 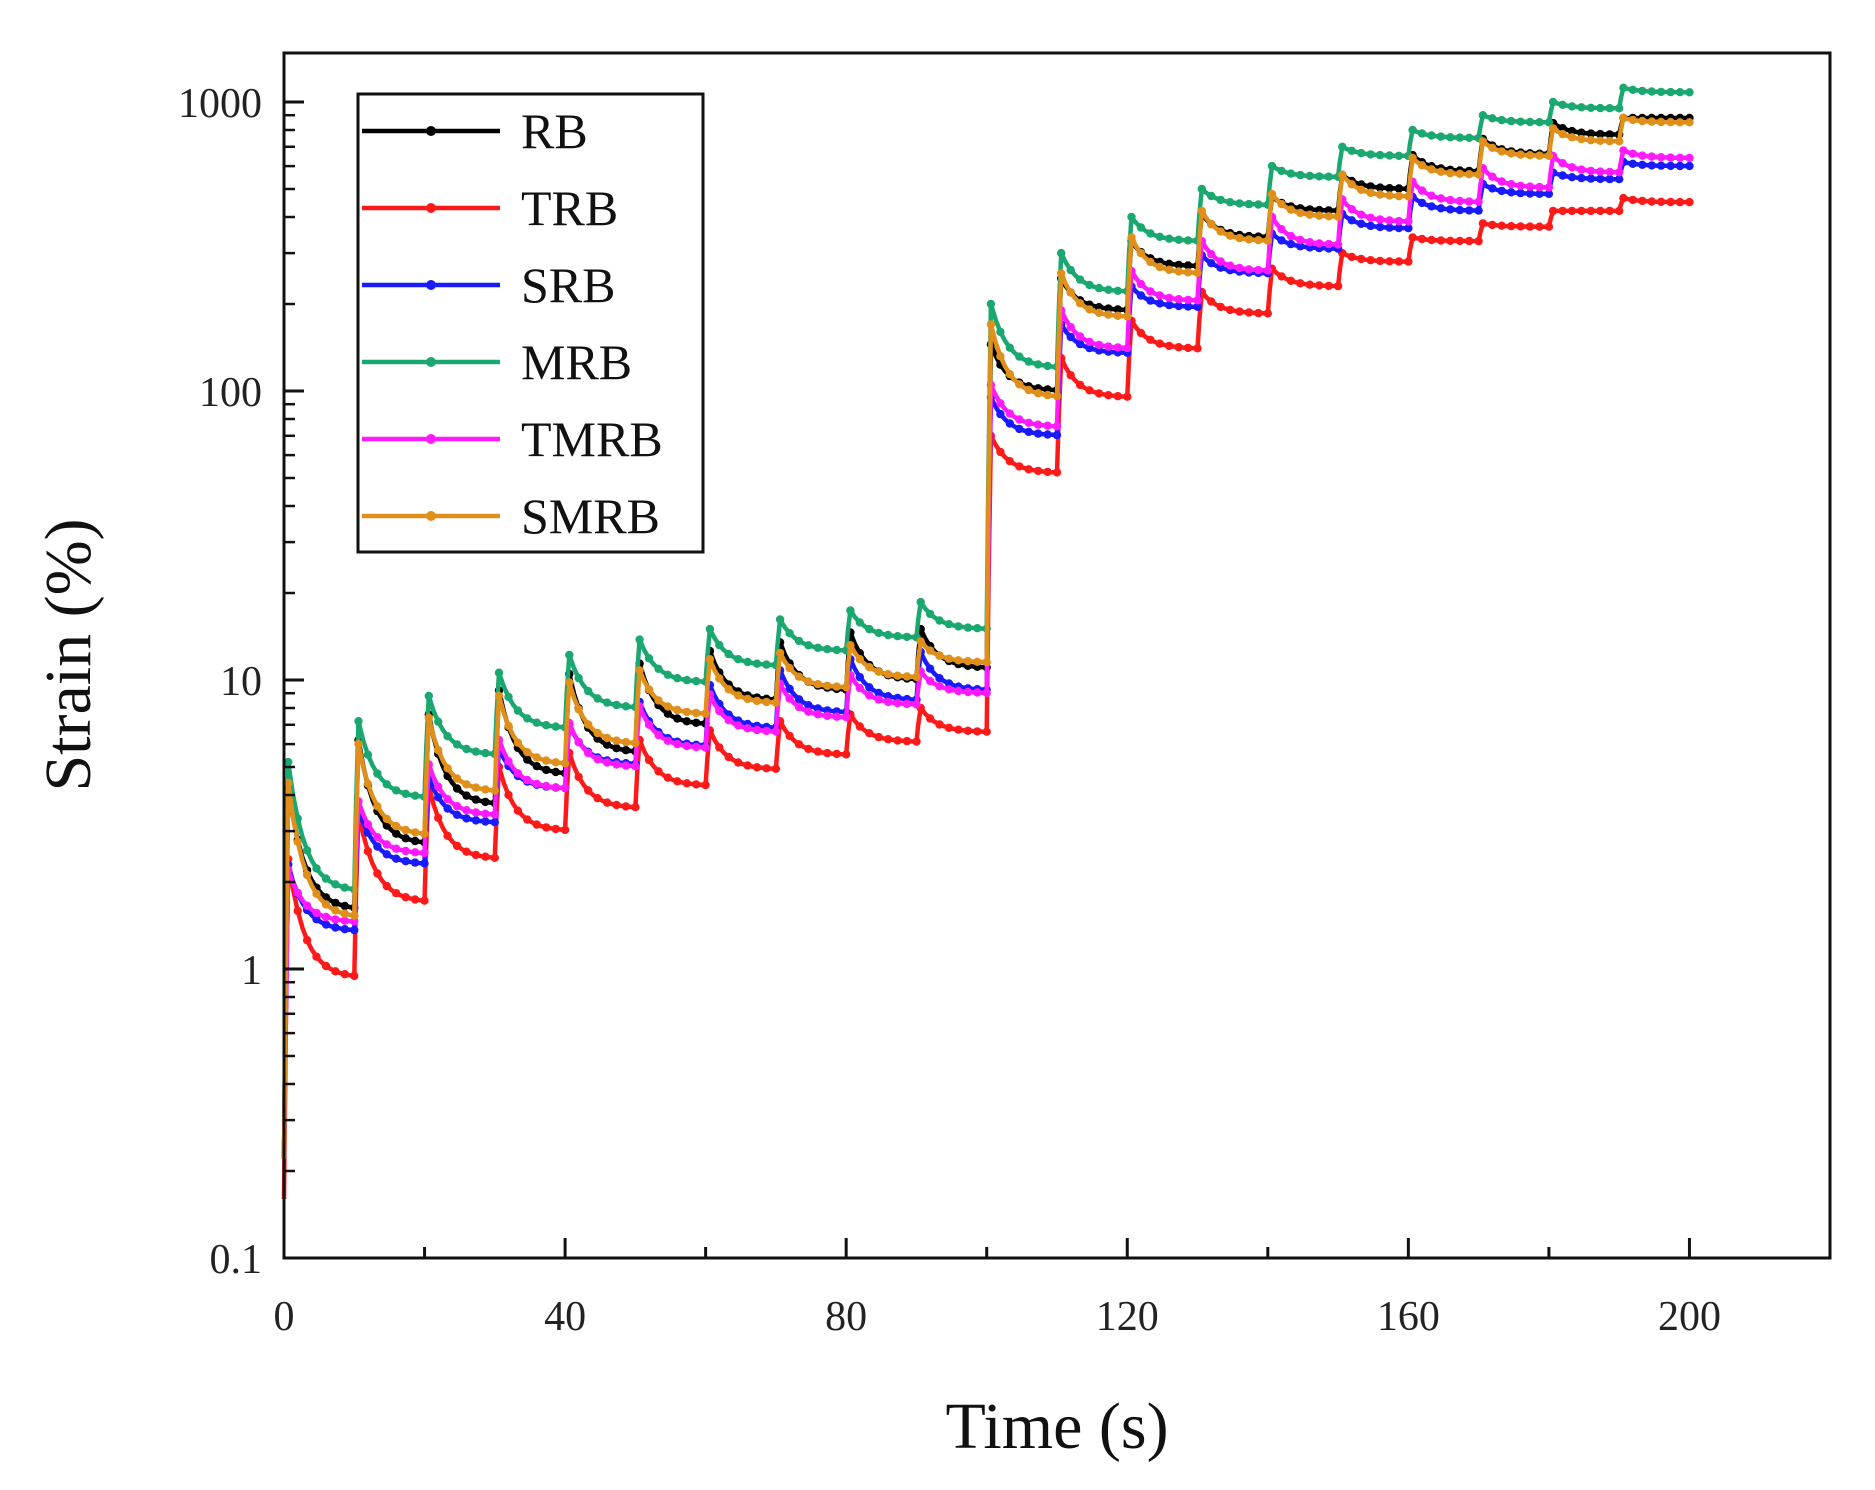 What do you see at coordinates (592, 439) in the screenshot?
I see `legend-label-tmrb: TMRB` at bounding box center [592, 439].